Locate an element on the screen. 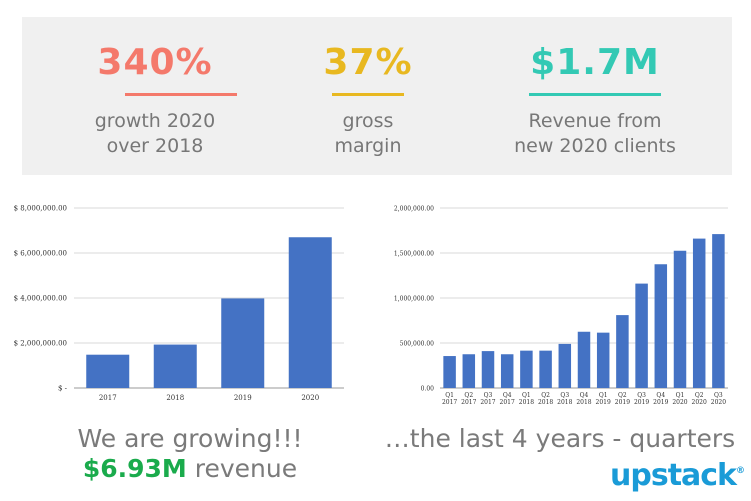  total-revenue-suffix: revenue is located at coordinates (242, 468).